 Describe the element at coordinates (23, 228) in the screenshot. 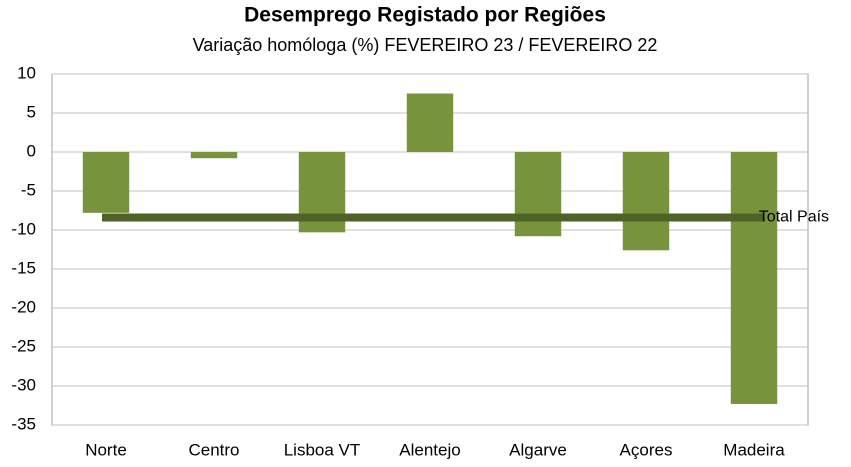

I see `y-tick-label: -10` at that location.